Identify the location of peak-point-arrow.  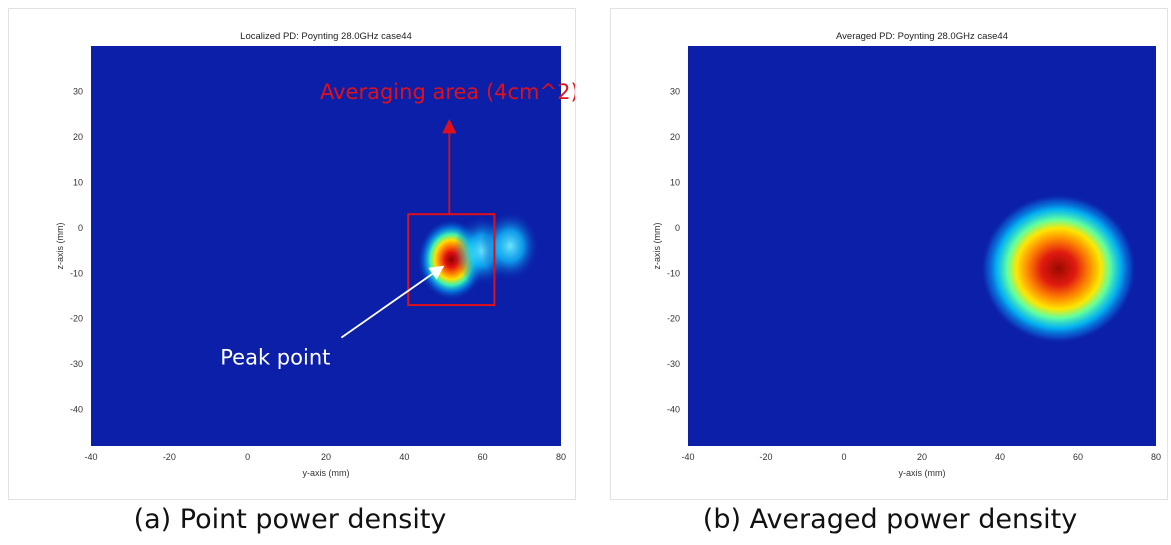
(392, 302).